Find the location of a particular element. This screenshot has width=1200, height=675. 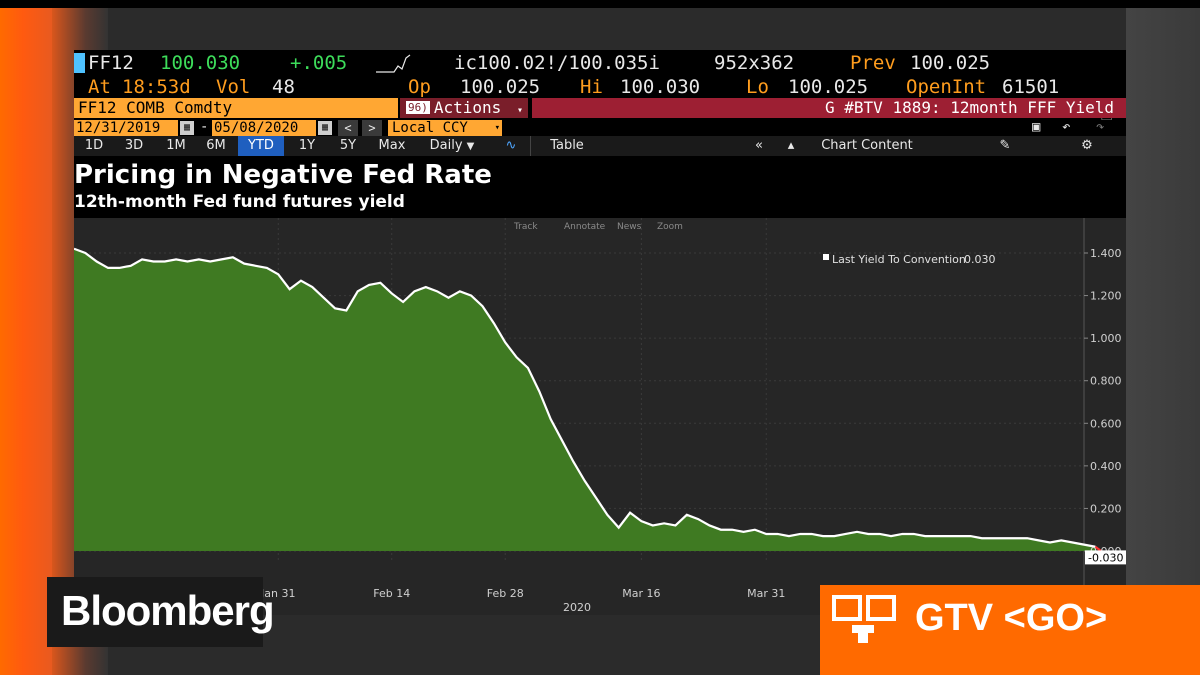

settings-gear-icon: ⚙ is located at coordinates (1087, 145).